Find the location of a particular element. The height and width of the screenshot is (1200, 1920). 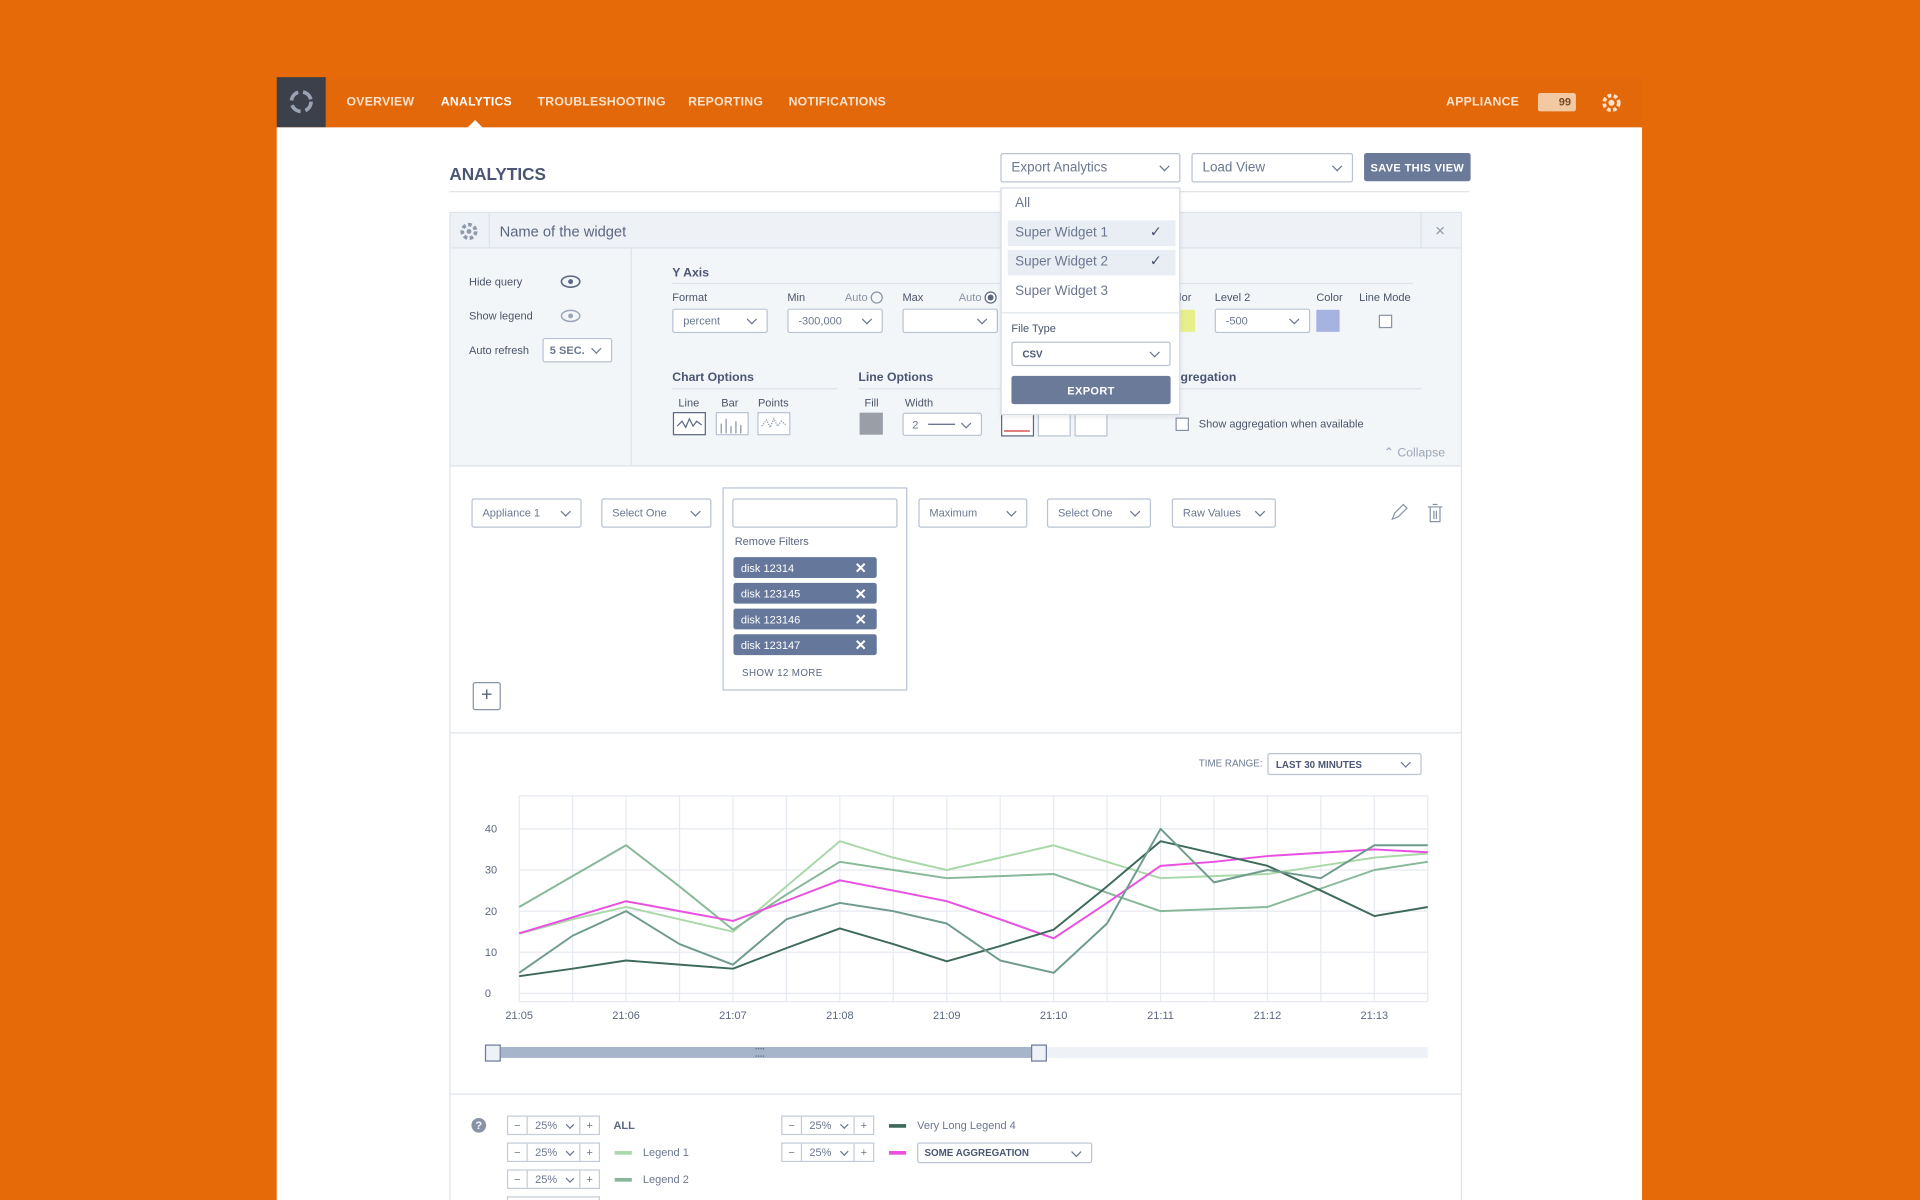

filter-tag: disk 12314 ✕ is located at coordinates (805, 567).